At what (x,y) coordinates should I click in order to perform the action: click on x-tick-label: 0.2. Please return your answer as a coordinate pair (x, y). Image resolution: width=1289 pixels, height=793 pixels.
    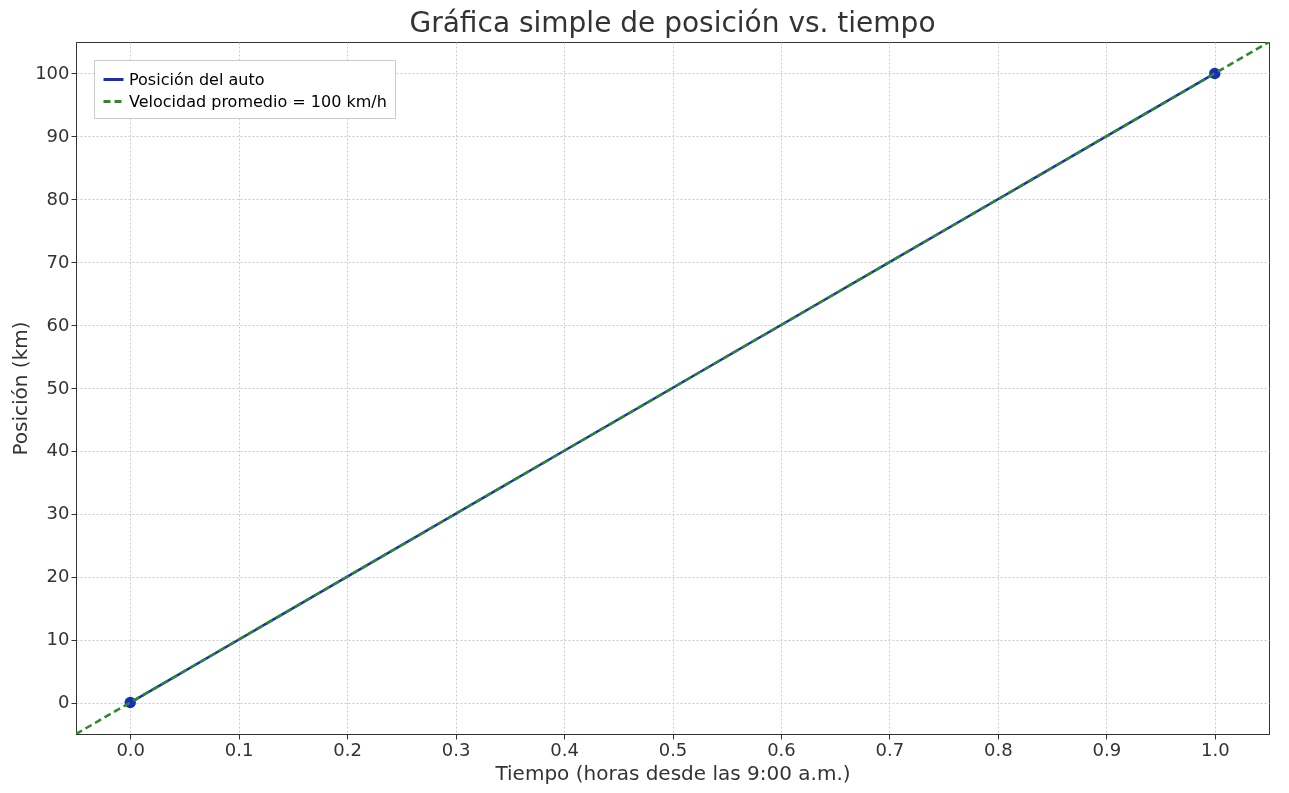
    Looking at the image, I should click on (347, 749).